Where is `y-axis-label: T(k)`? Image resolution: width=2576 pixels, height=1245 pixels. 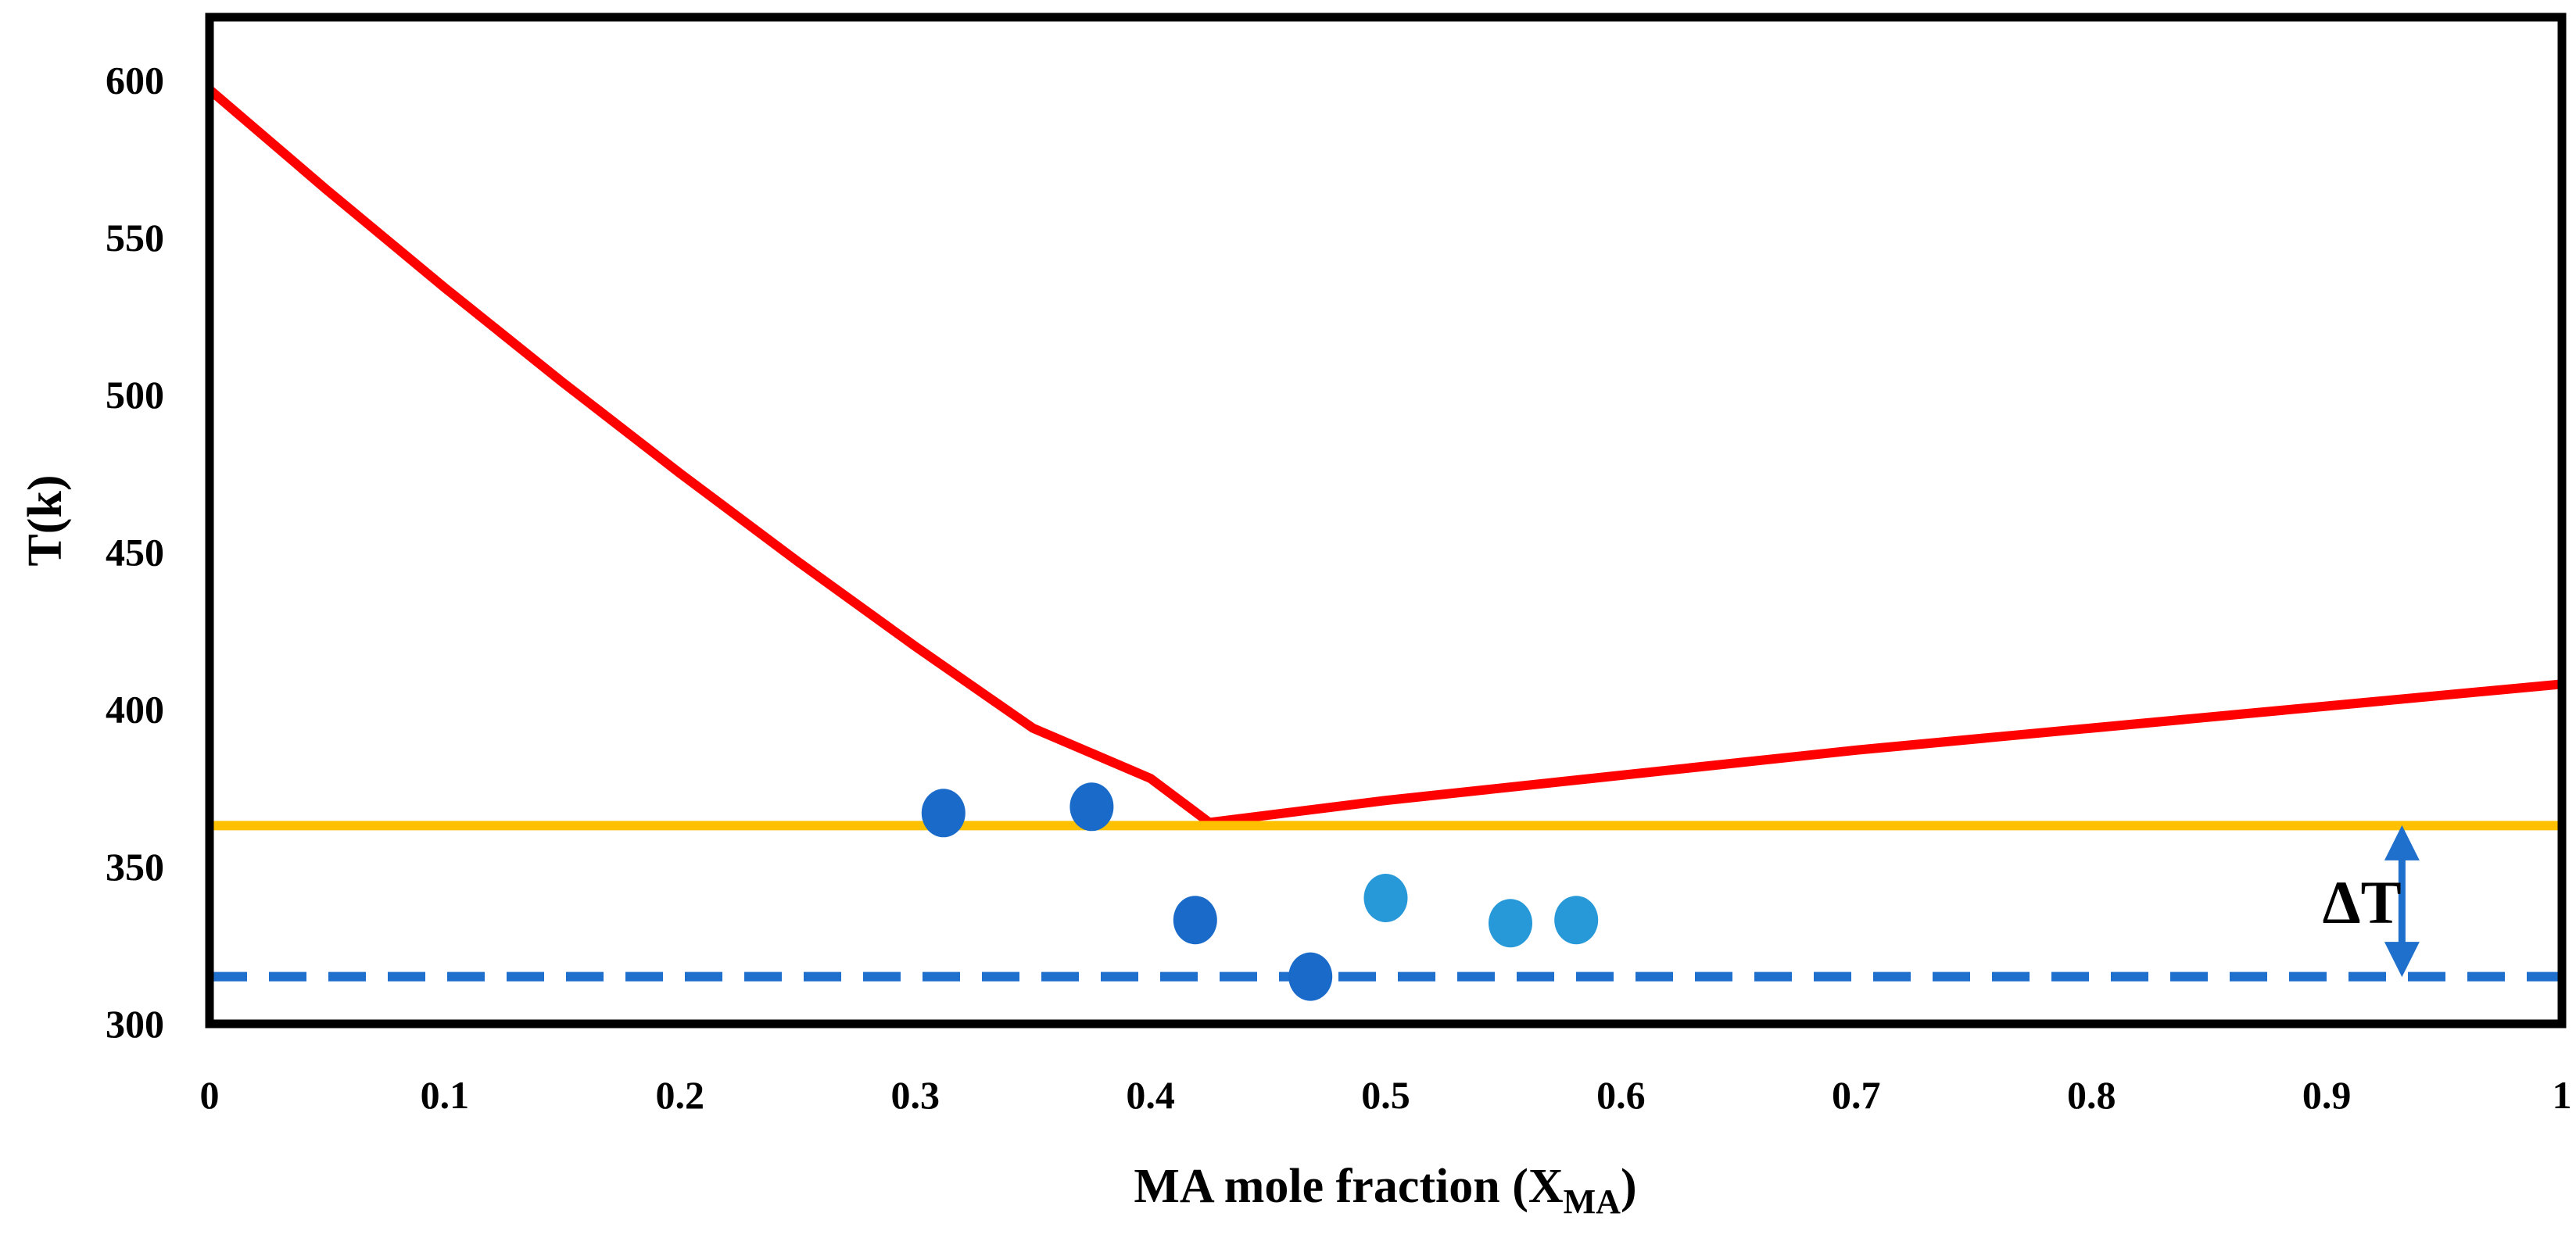
y-axis-label: T(k) is located at coordinates (45, 520).